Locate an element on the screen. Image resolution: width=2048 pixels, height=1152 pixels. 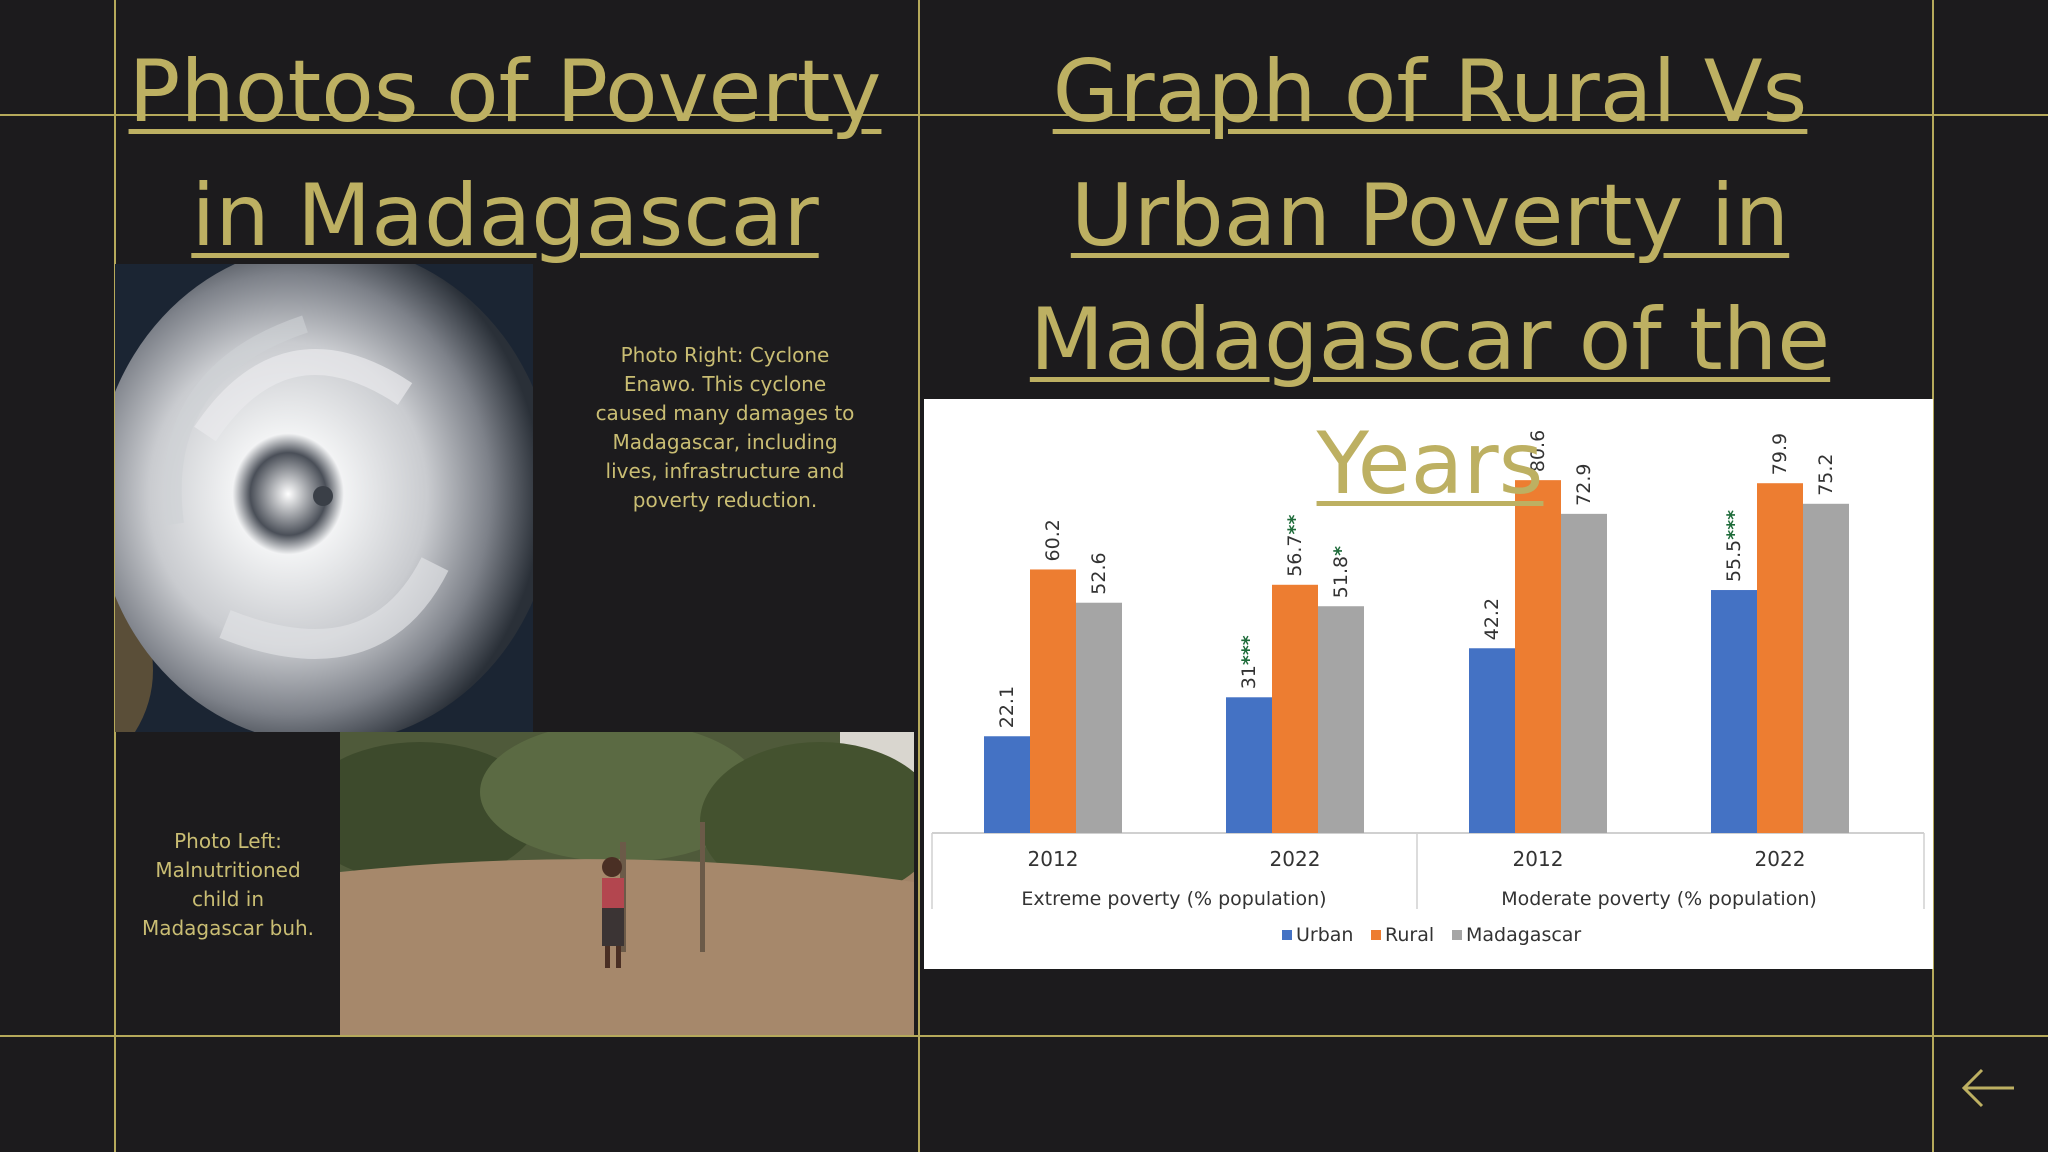
group-label-extreme: Extreme poverty (% population) is located at coordinates (1173, 899).